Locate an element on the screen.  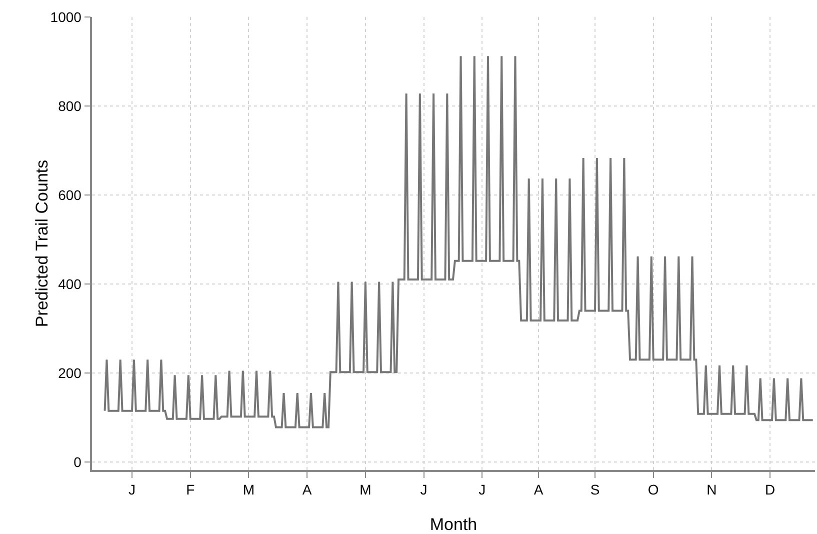
x-tick-label: D is located at coordinates (770, 490).